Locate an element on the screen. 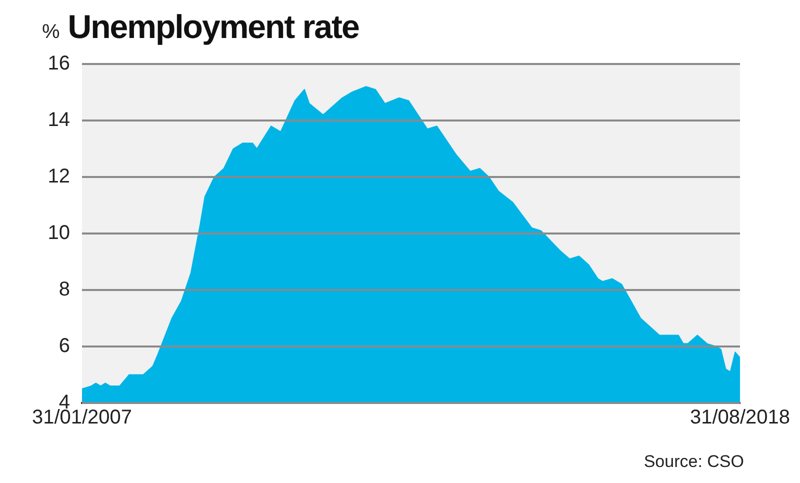  y-tick-label: 8 is located at coordinates (64, 289).